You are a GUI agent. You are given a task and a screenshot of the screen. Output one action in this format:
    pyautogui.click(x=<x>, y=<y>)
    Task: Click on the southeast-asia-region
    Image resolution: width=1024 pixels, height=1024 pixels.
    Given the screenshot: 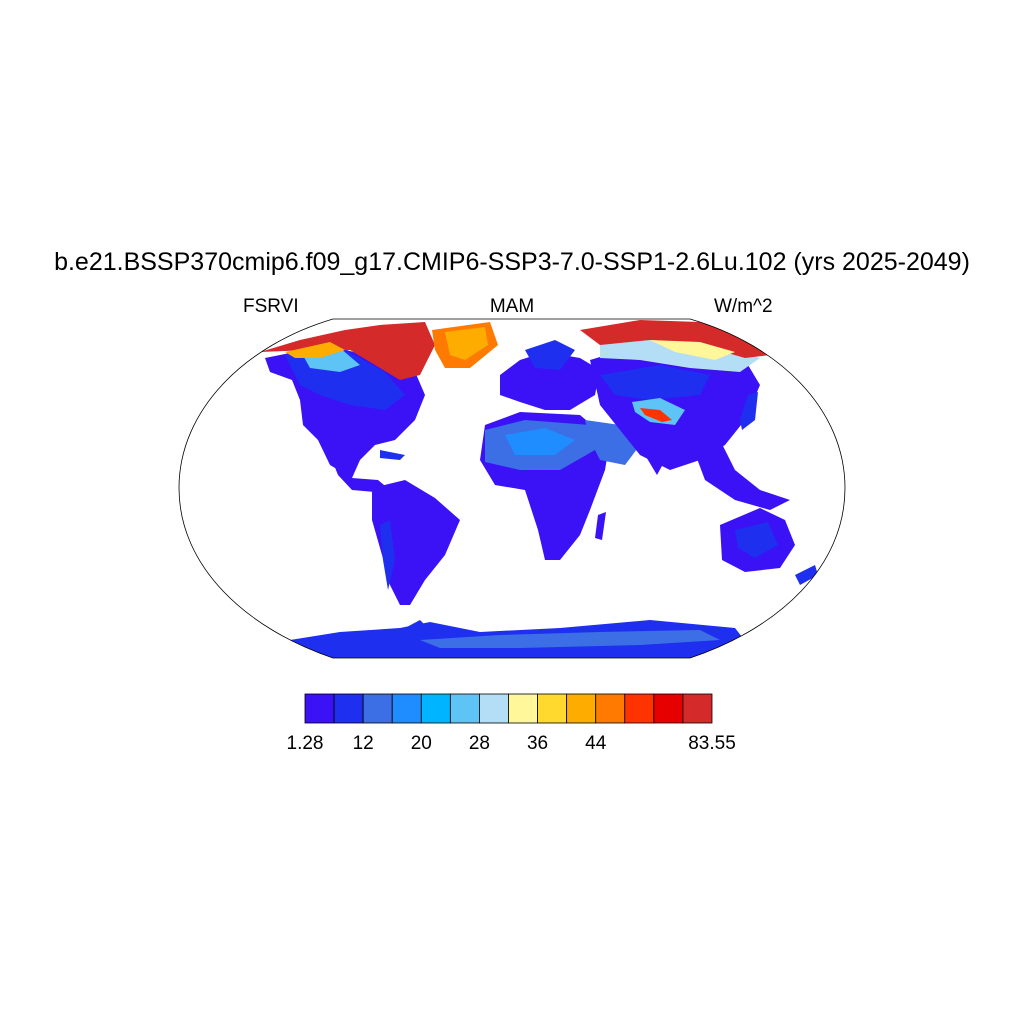 What is the action you would take?
    pyautogui.click(x=740, y=475)
    